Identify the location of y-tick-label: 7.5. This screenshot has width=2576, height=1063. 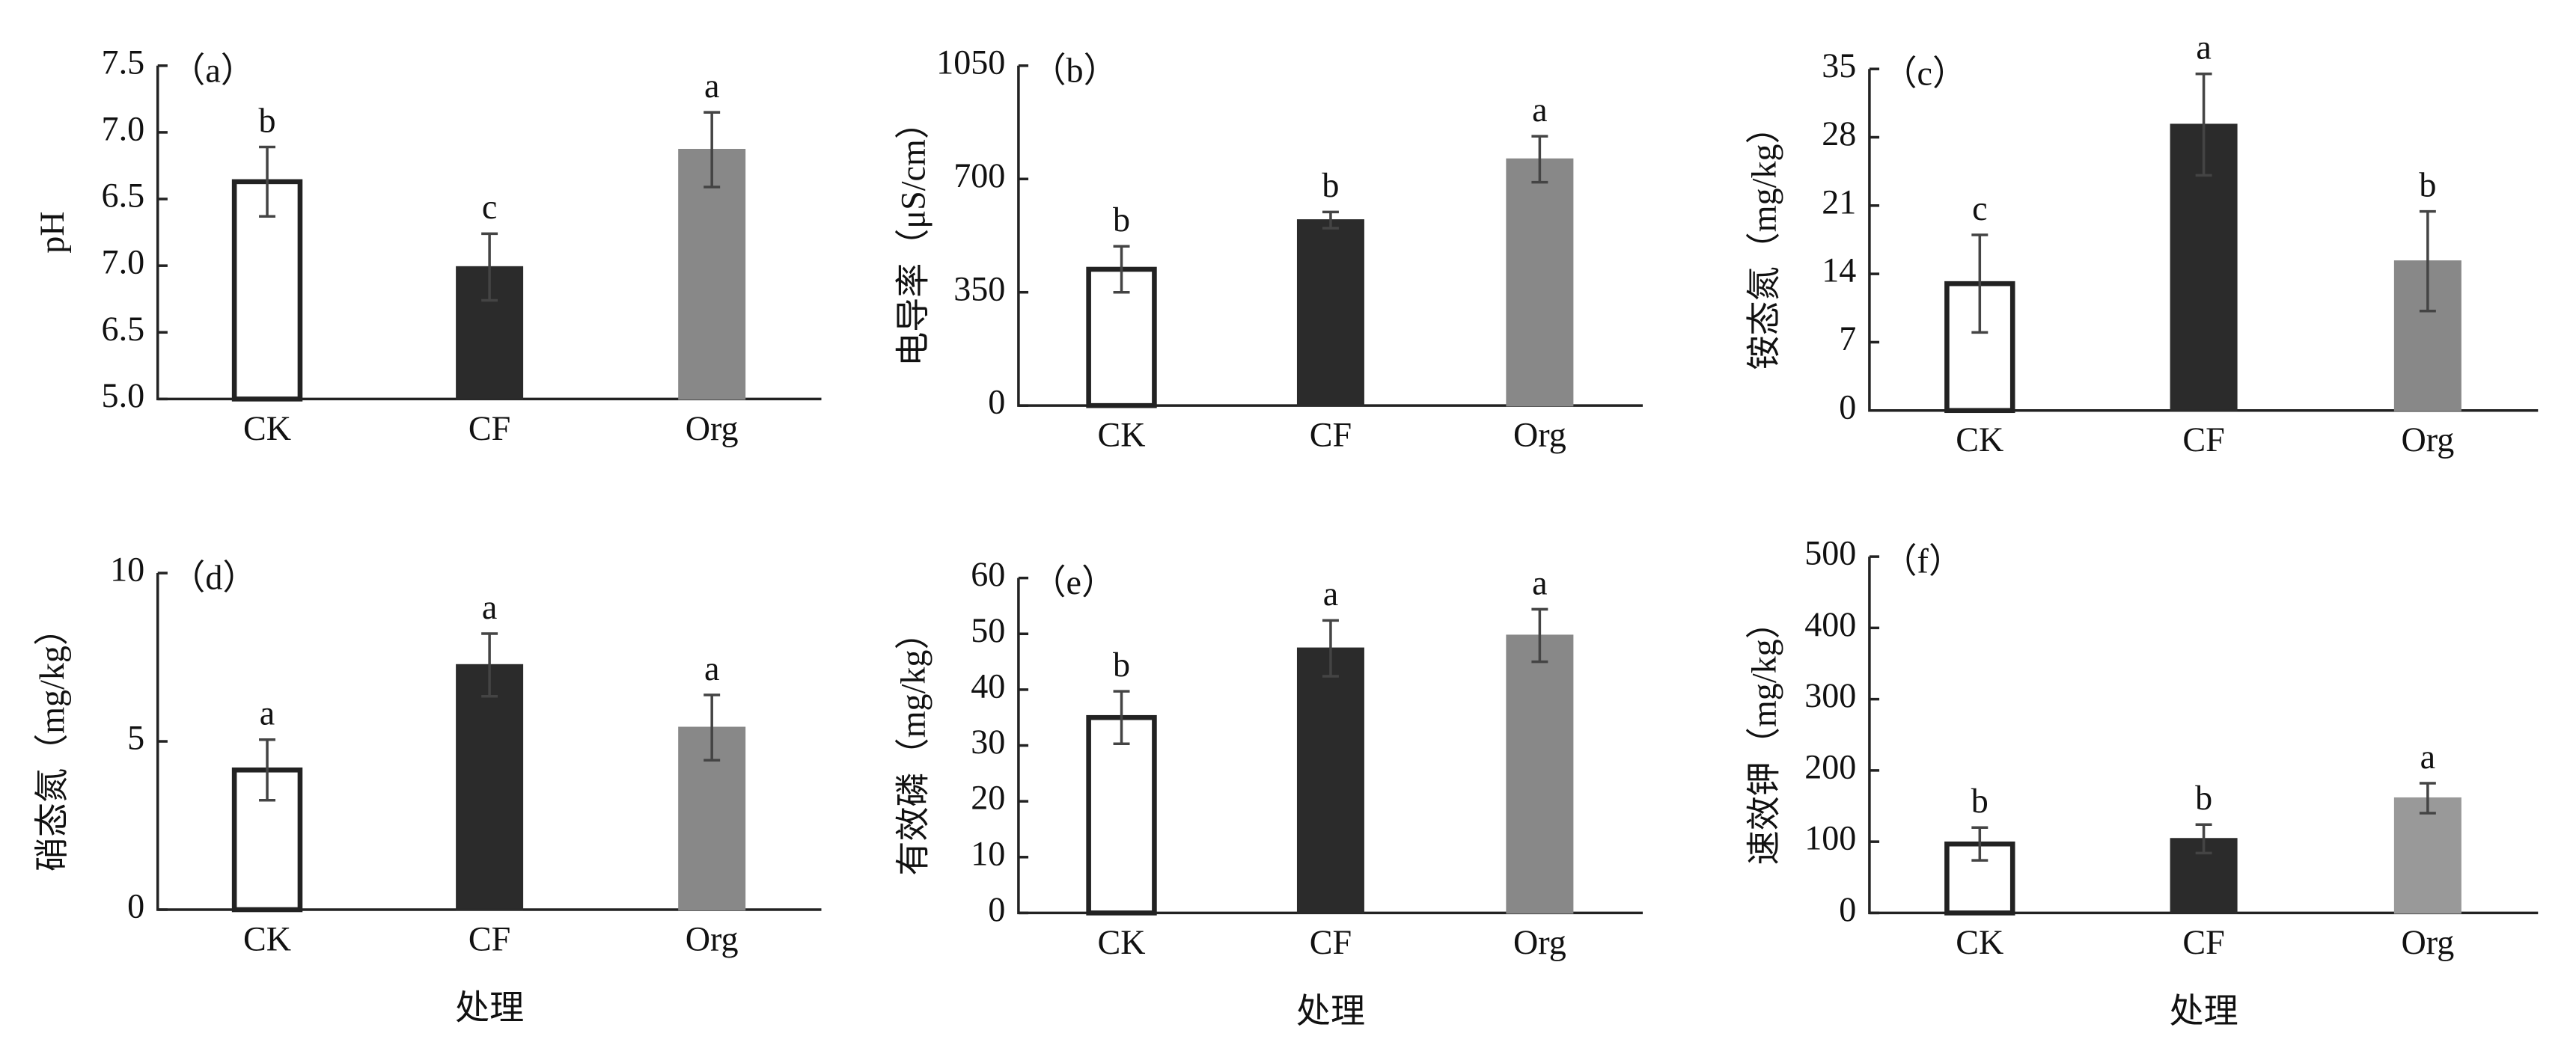
(124, 62).